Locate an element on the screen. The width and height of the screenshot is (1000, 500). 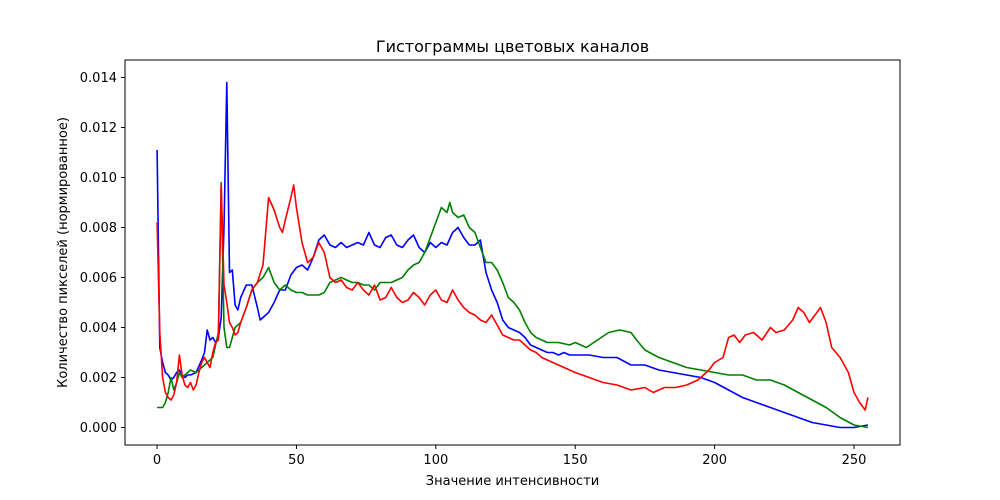
x-tick-label: 250 is located at coordinates (854, 460).